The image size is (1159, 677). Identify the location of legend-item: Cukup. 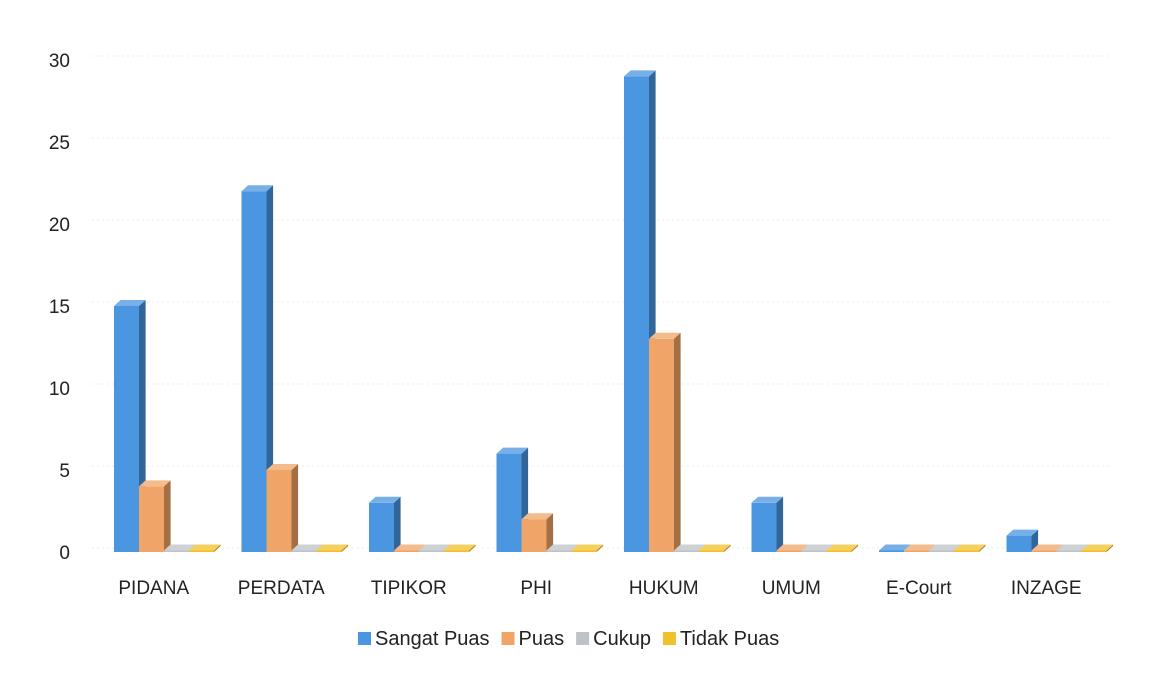
(613, 639).